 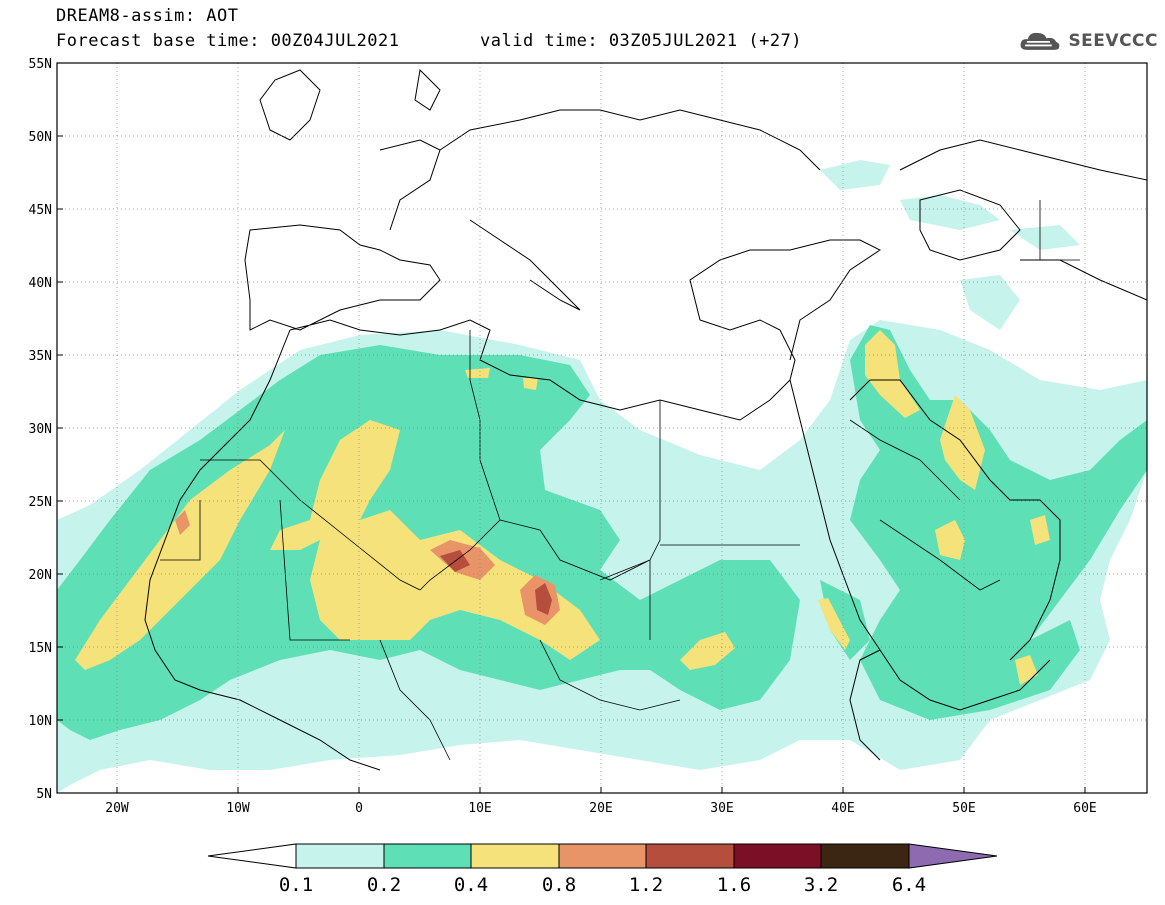 I want to click on lat-label: 10N, so click(x=40, y=721).